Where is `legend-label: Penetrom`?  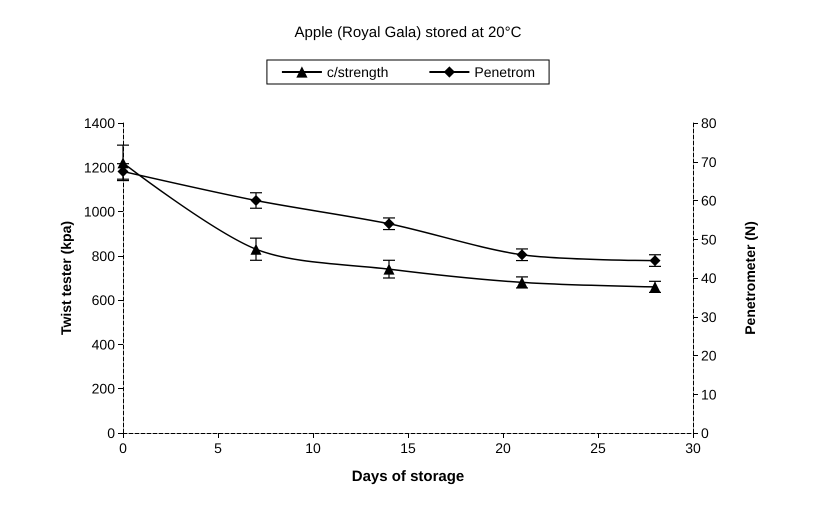 legend-label: Penetrom is located at coordinates (505, 72).